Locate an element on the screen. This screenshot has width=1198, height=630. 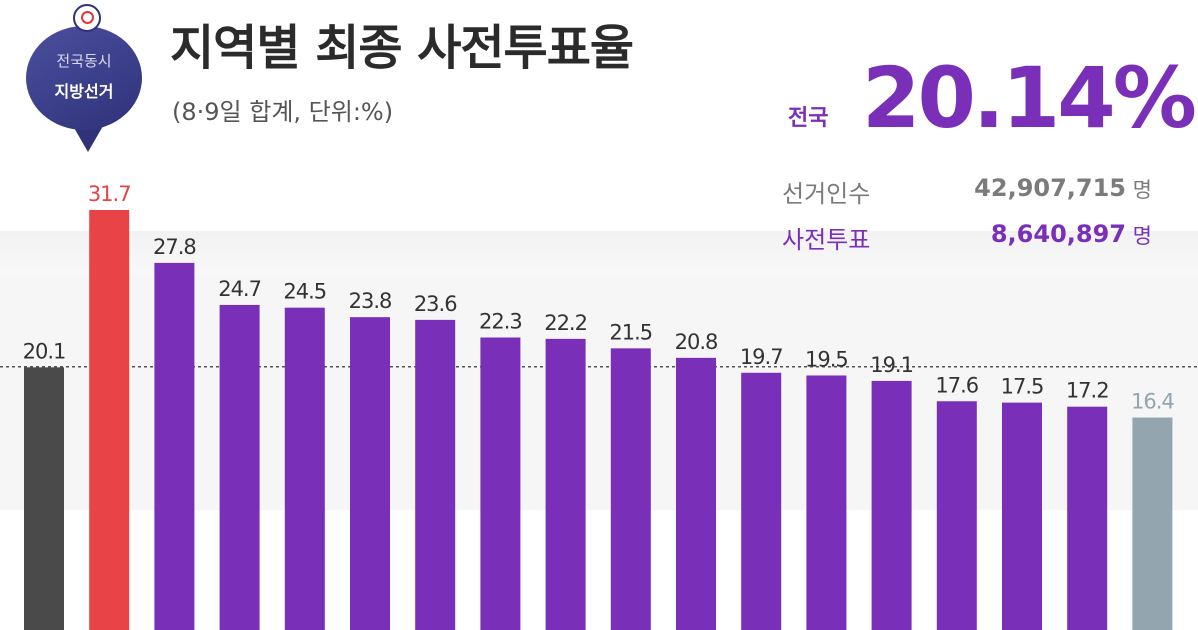
bar-value-label-14: 19.1 is located at coordinates (891, 365).